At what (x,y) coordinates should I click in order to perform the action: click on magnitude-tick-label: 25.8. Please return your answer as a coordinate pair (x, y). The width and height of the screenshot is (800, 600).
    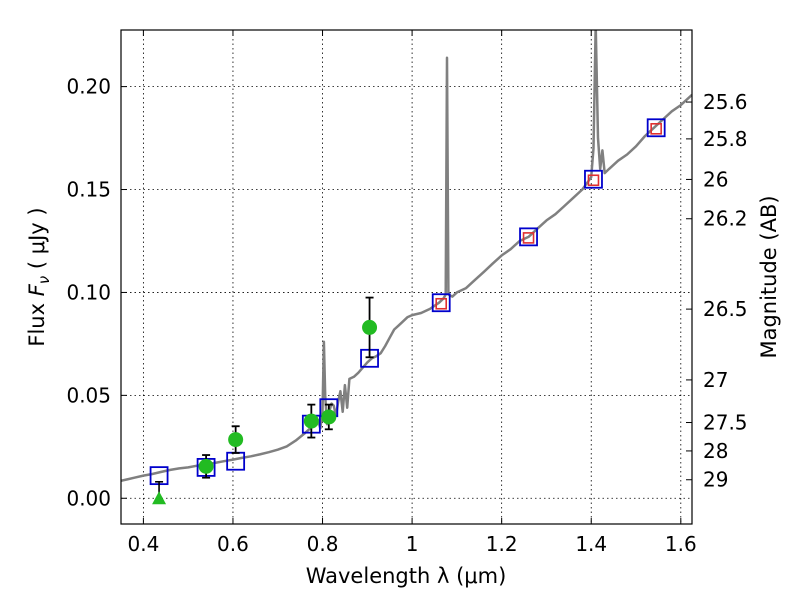
    Looking at the image, I should click on (725, 139).